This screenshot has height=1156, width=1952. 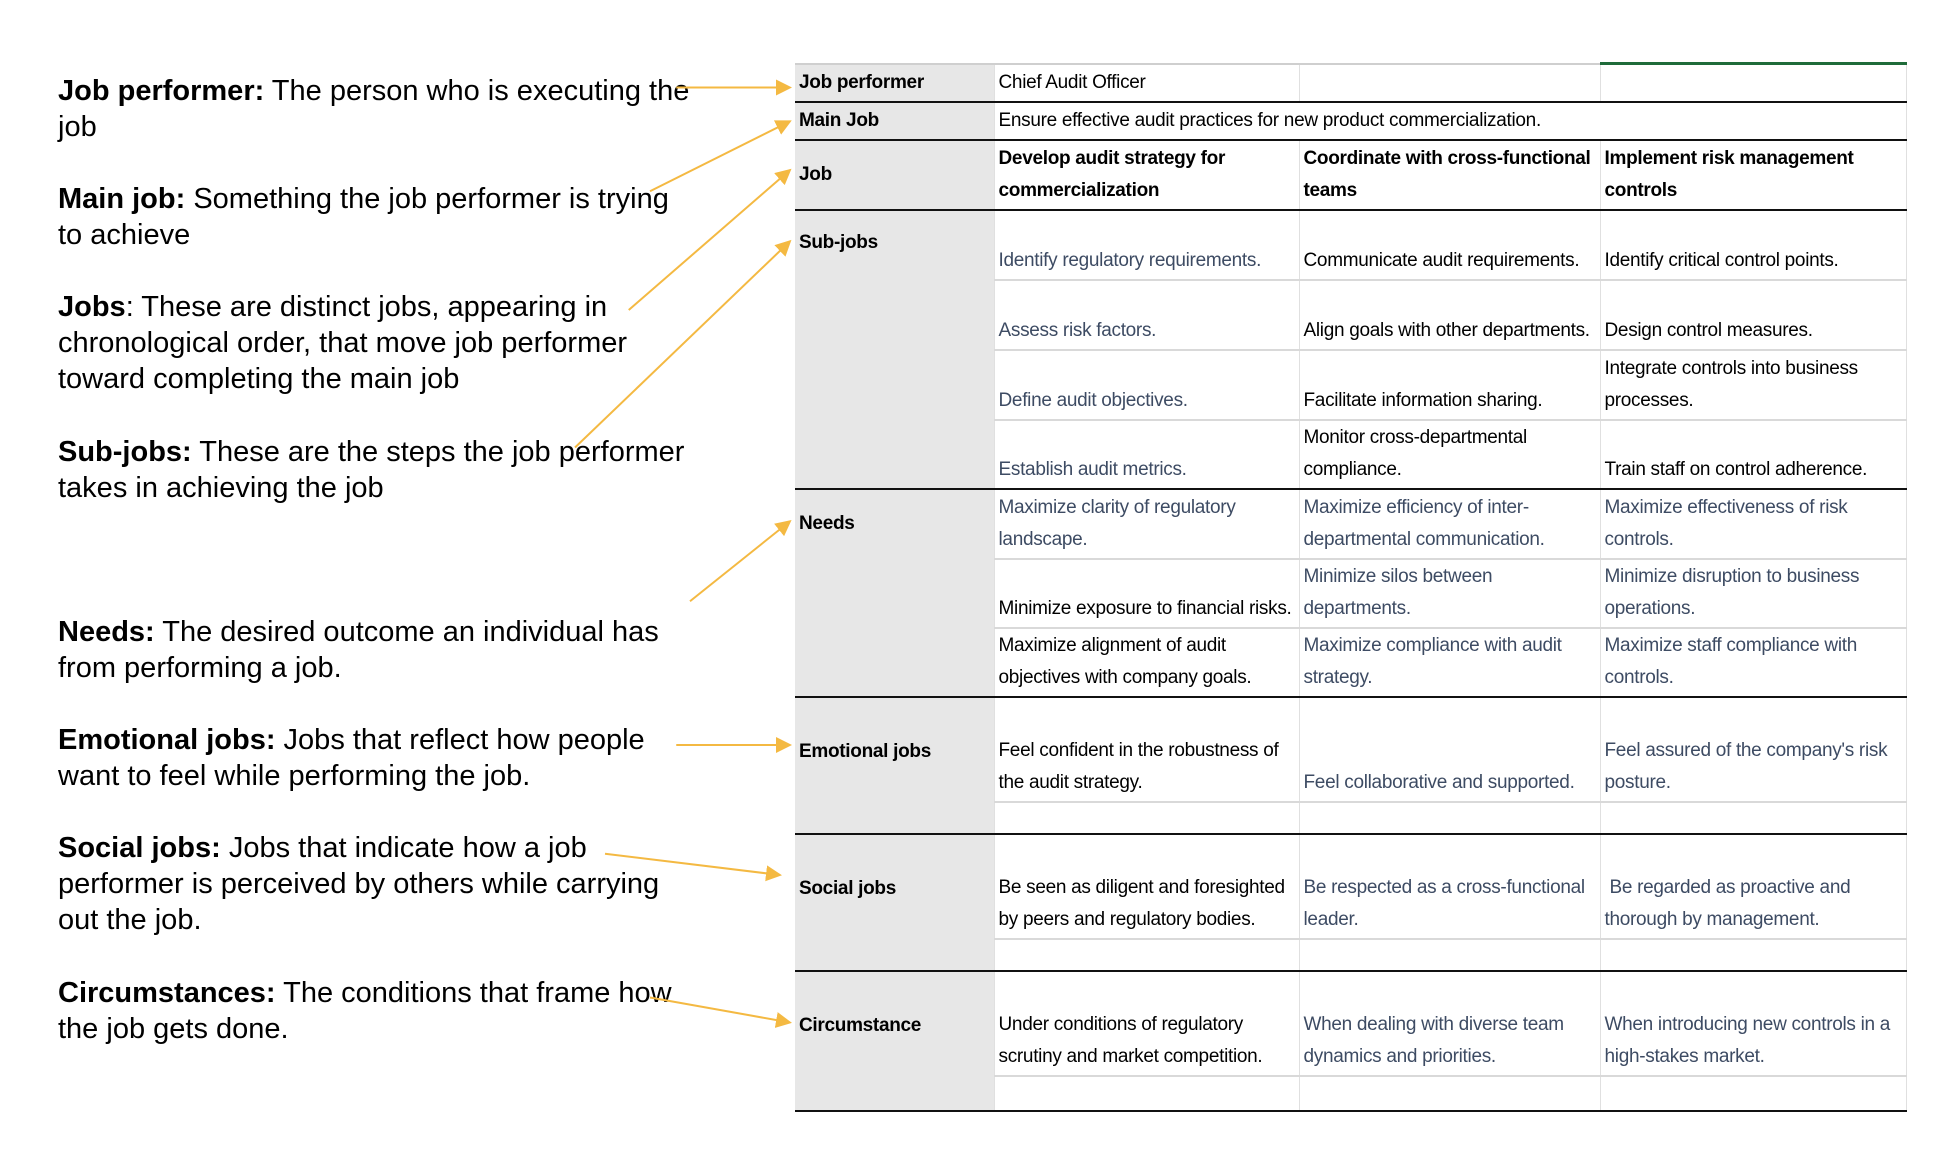 What do you see at coordinates (1450, 662) in the screenshot?
I see `need-cell: Maximize compliance with audit strategy.` at bounding box center [1450, 662].